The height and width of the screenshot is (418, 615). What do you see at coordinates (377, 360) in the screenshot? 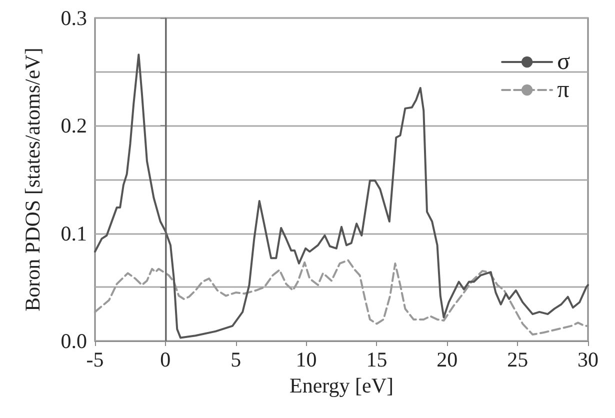
I see `x-tick-label: 15` at bounding box center [377, 360].